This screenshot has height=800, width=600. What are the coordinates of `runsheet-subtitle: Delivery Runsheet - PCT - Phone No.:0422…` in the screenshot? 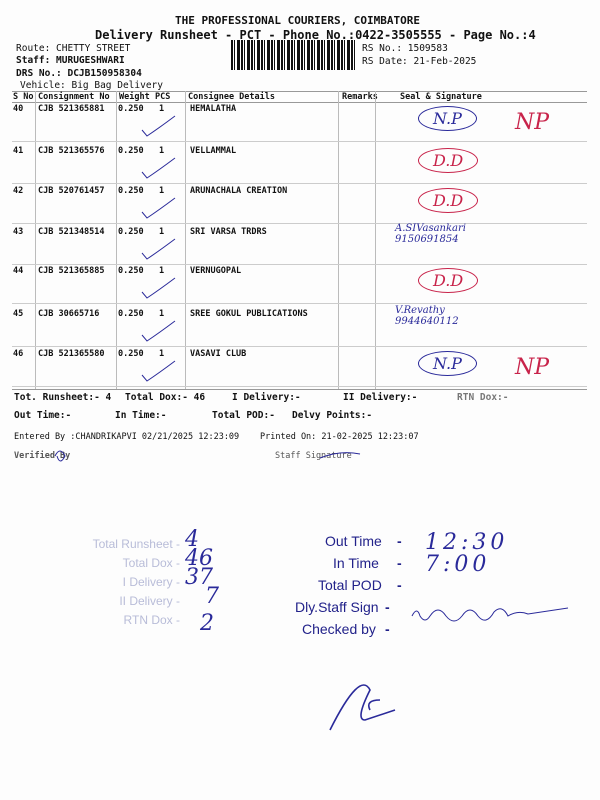 It's located at (315, 35).